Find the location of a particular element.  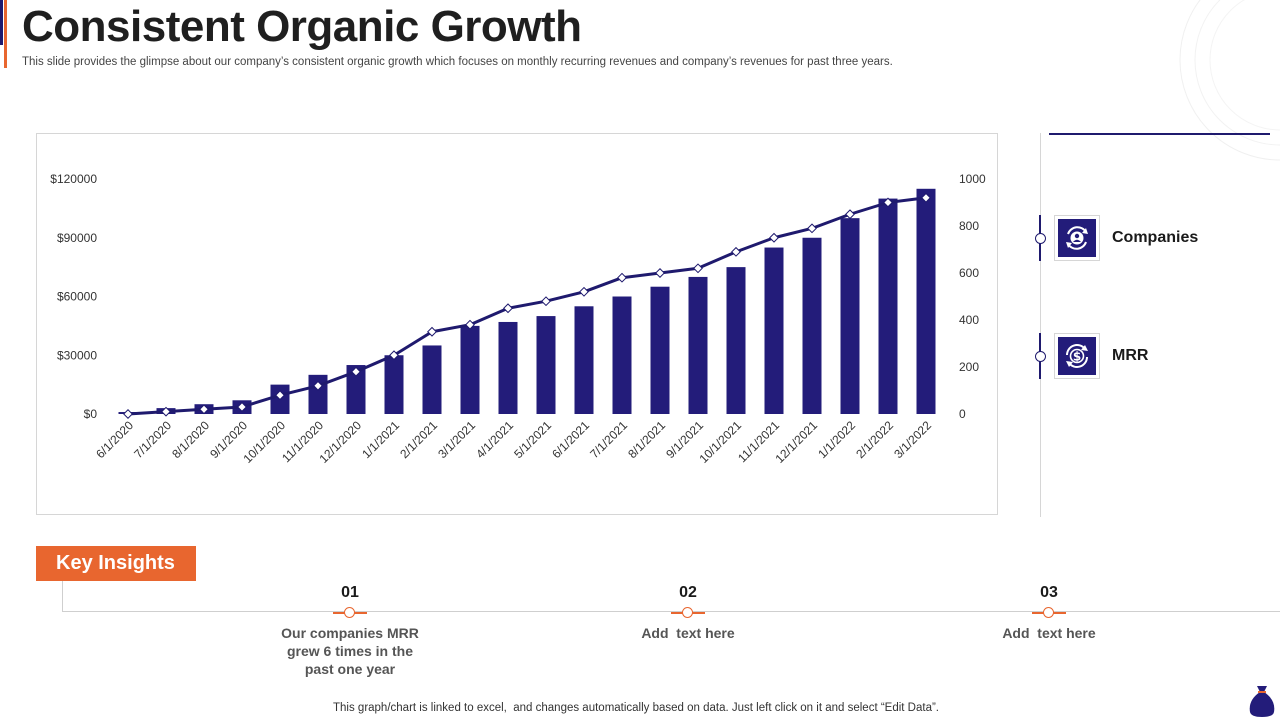

page-title: Consistent Organic Growth is located at coordinates (302, 26).